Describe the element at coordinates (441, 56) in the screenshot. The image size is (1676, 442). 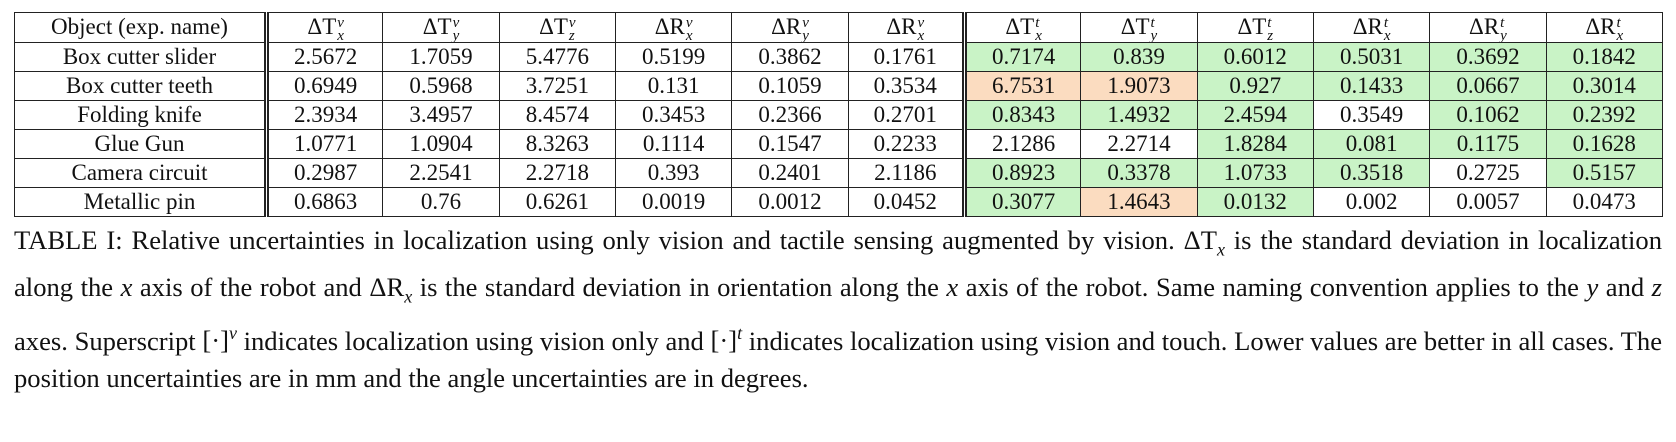
I see `value-cell: 1.7059` at that location.